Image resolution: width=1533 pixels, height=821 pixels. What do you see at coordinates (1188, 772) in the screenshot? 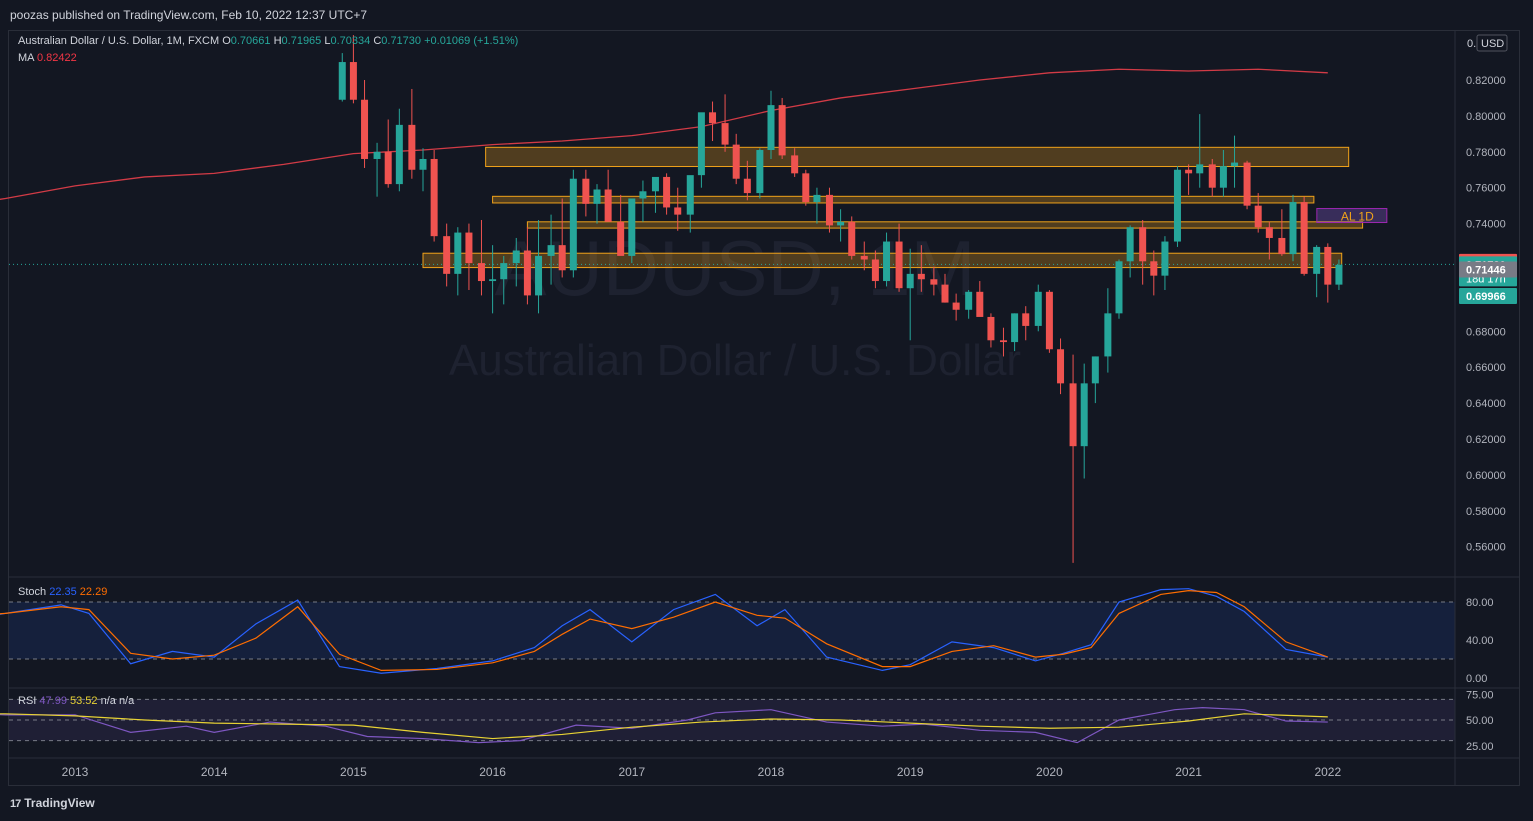
I see `time-tick-label: 2021` at bounding box center [1188, 772].